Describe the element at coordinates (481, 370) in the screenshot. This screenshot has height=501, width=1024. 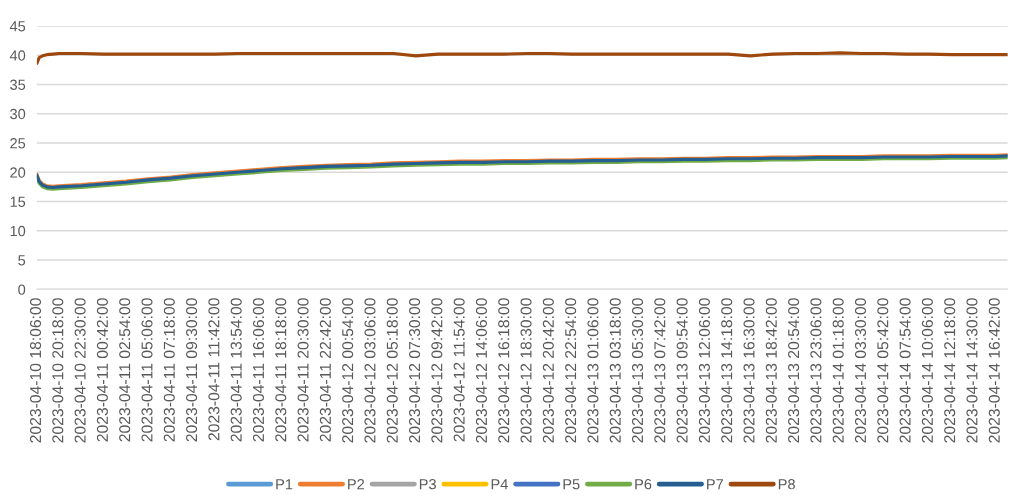
I see `x-tick-label: 2023-04-12 14:06:00` at that location.